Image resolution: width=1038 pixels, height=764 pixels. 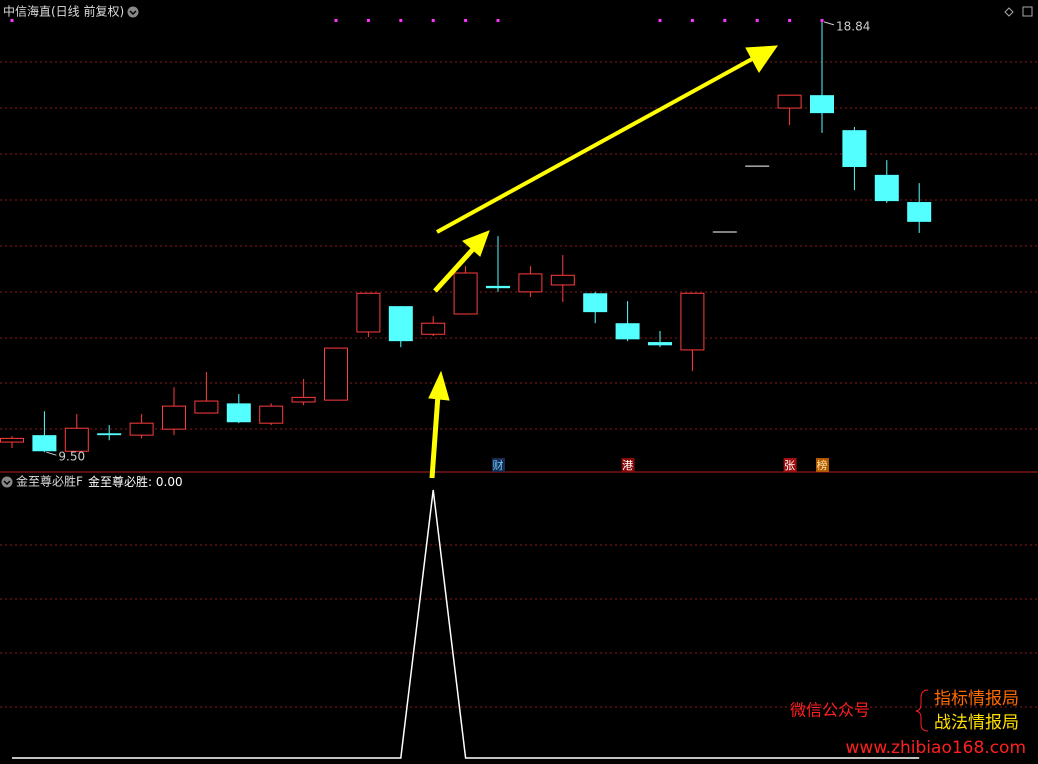 I want to click on event-tag: 港, so click(x=627, y=465).